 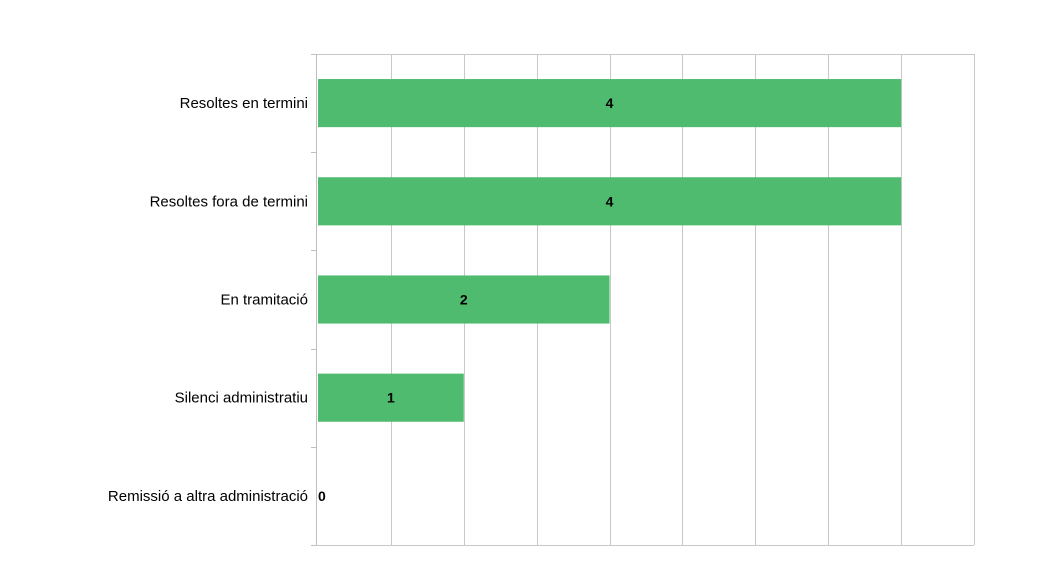 I want to click on data-label-2: 2, so click(x=464, y=300).